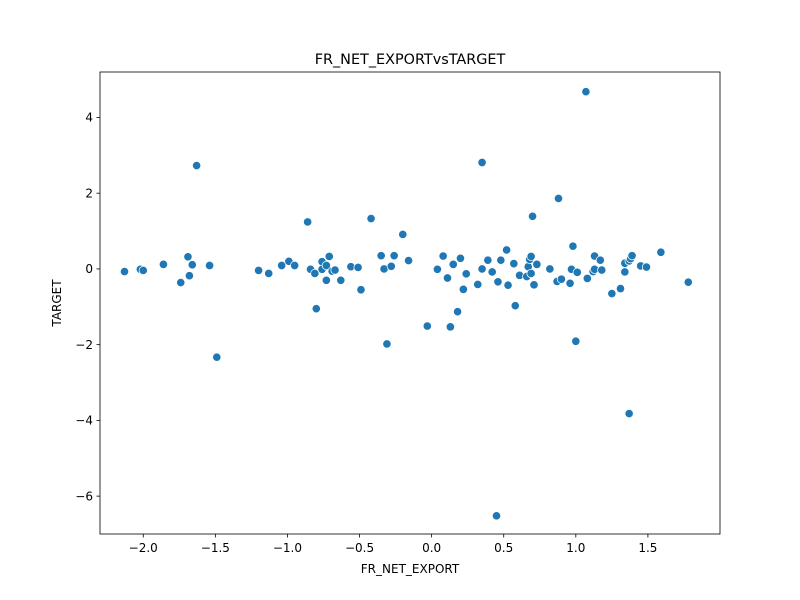 This screenshot has height=600, width=800. I want to click on x-tick-label: −2.0, so click(143, 548).